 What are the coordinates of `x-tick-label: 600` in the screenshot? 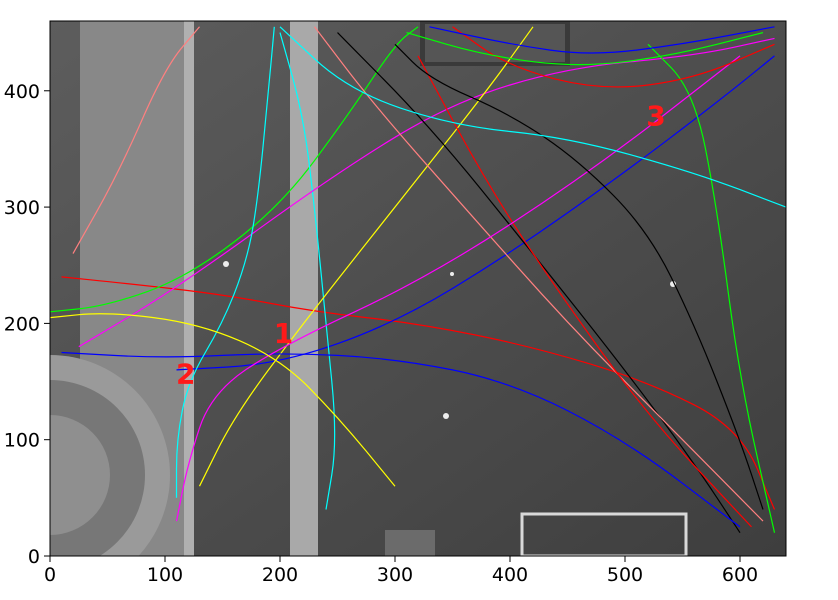 It's located at (740, 575).